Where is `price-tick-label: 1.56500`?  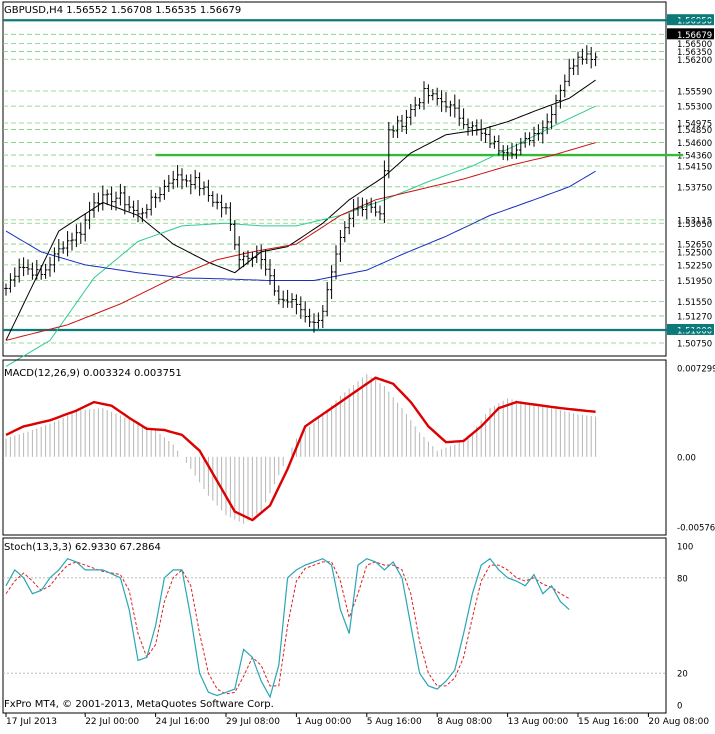
price-tick-label: 1.56500 is located at coordinates (694, 45).